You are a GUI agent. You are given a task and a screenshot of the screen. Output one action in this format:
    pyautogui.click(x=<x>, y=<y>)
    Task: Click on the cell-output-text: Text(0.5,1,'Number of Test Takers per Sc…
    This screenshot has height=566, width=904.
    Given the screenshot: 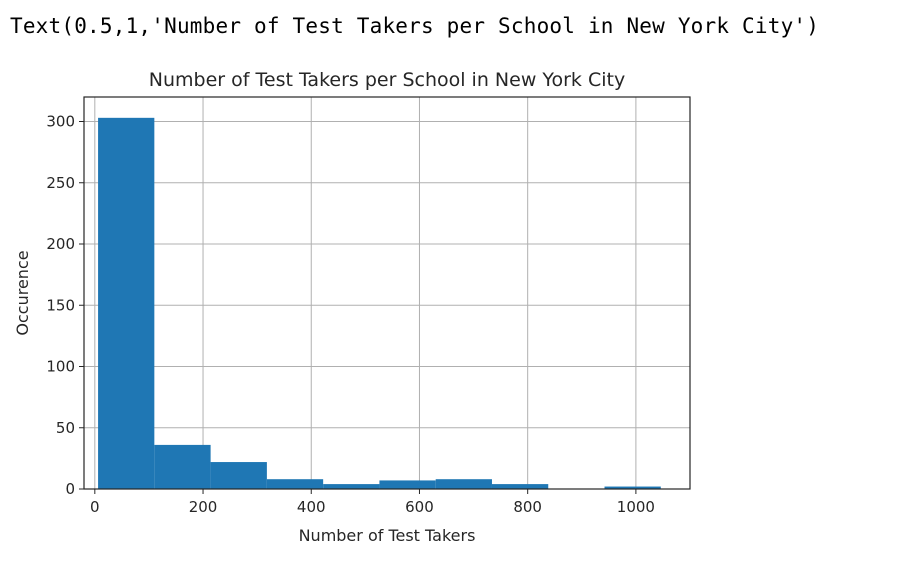 What is the action you would take?
    pyautogui.click(x=415, y=26)
    